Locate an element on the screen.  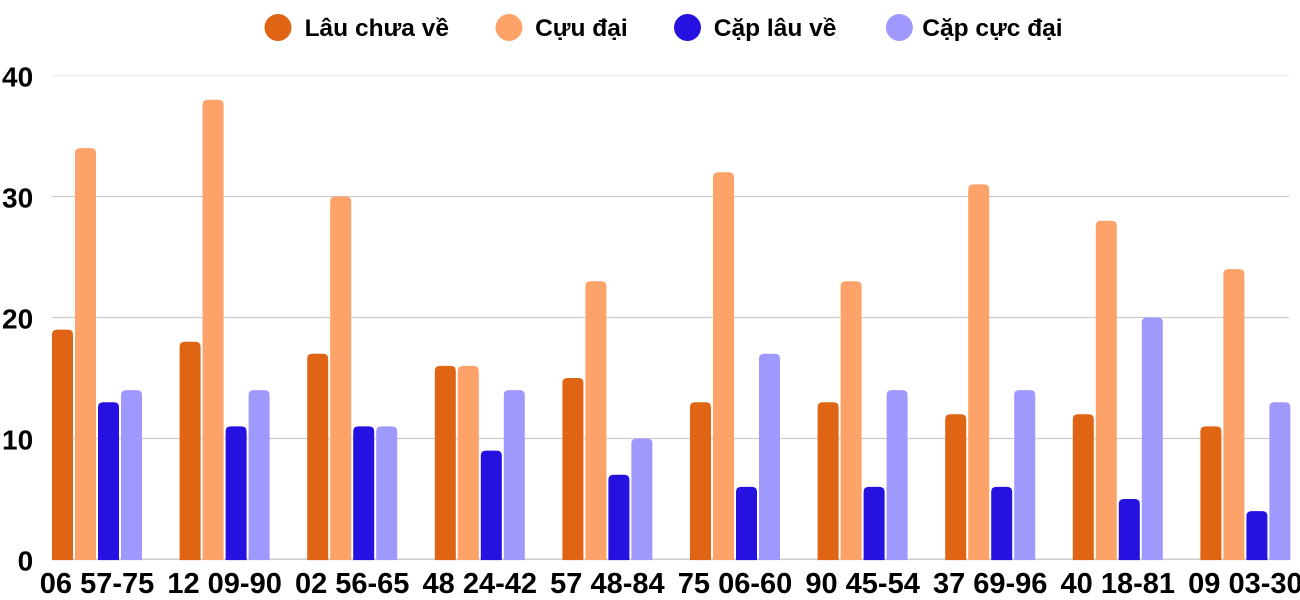
svg-text: Cặp cực đại is located at coordinates (992, 28).